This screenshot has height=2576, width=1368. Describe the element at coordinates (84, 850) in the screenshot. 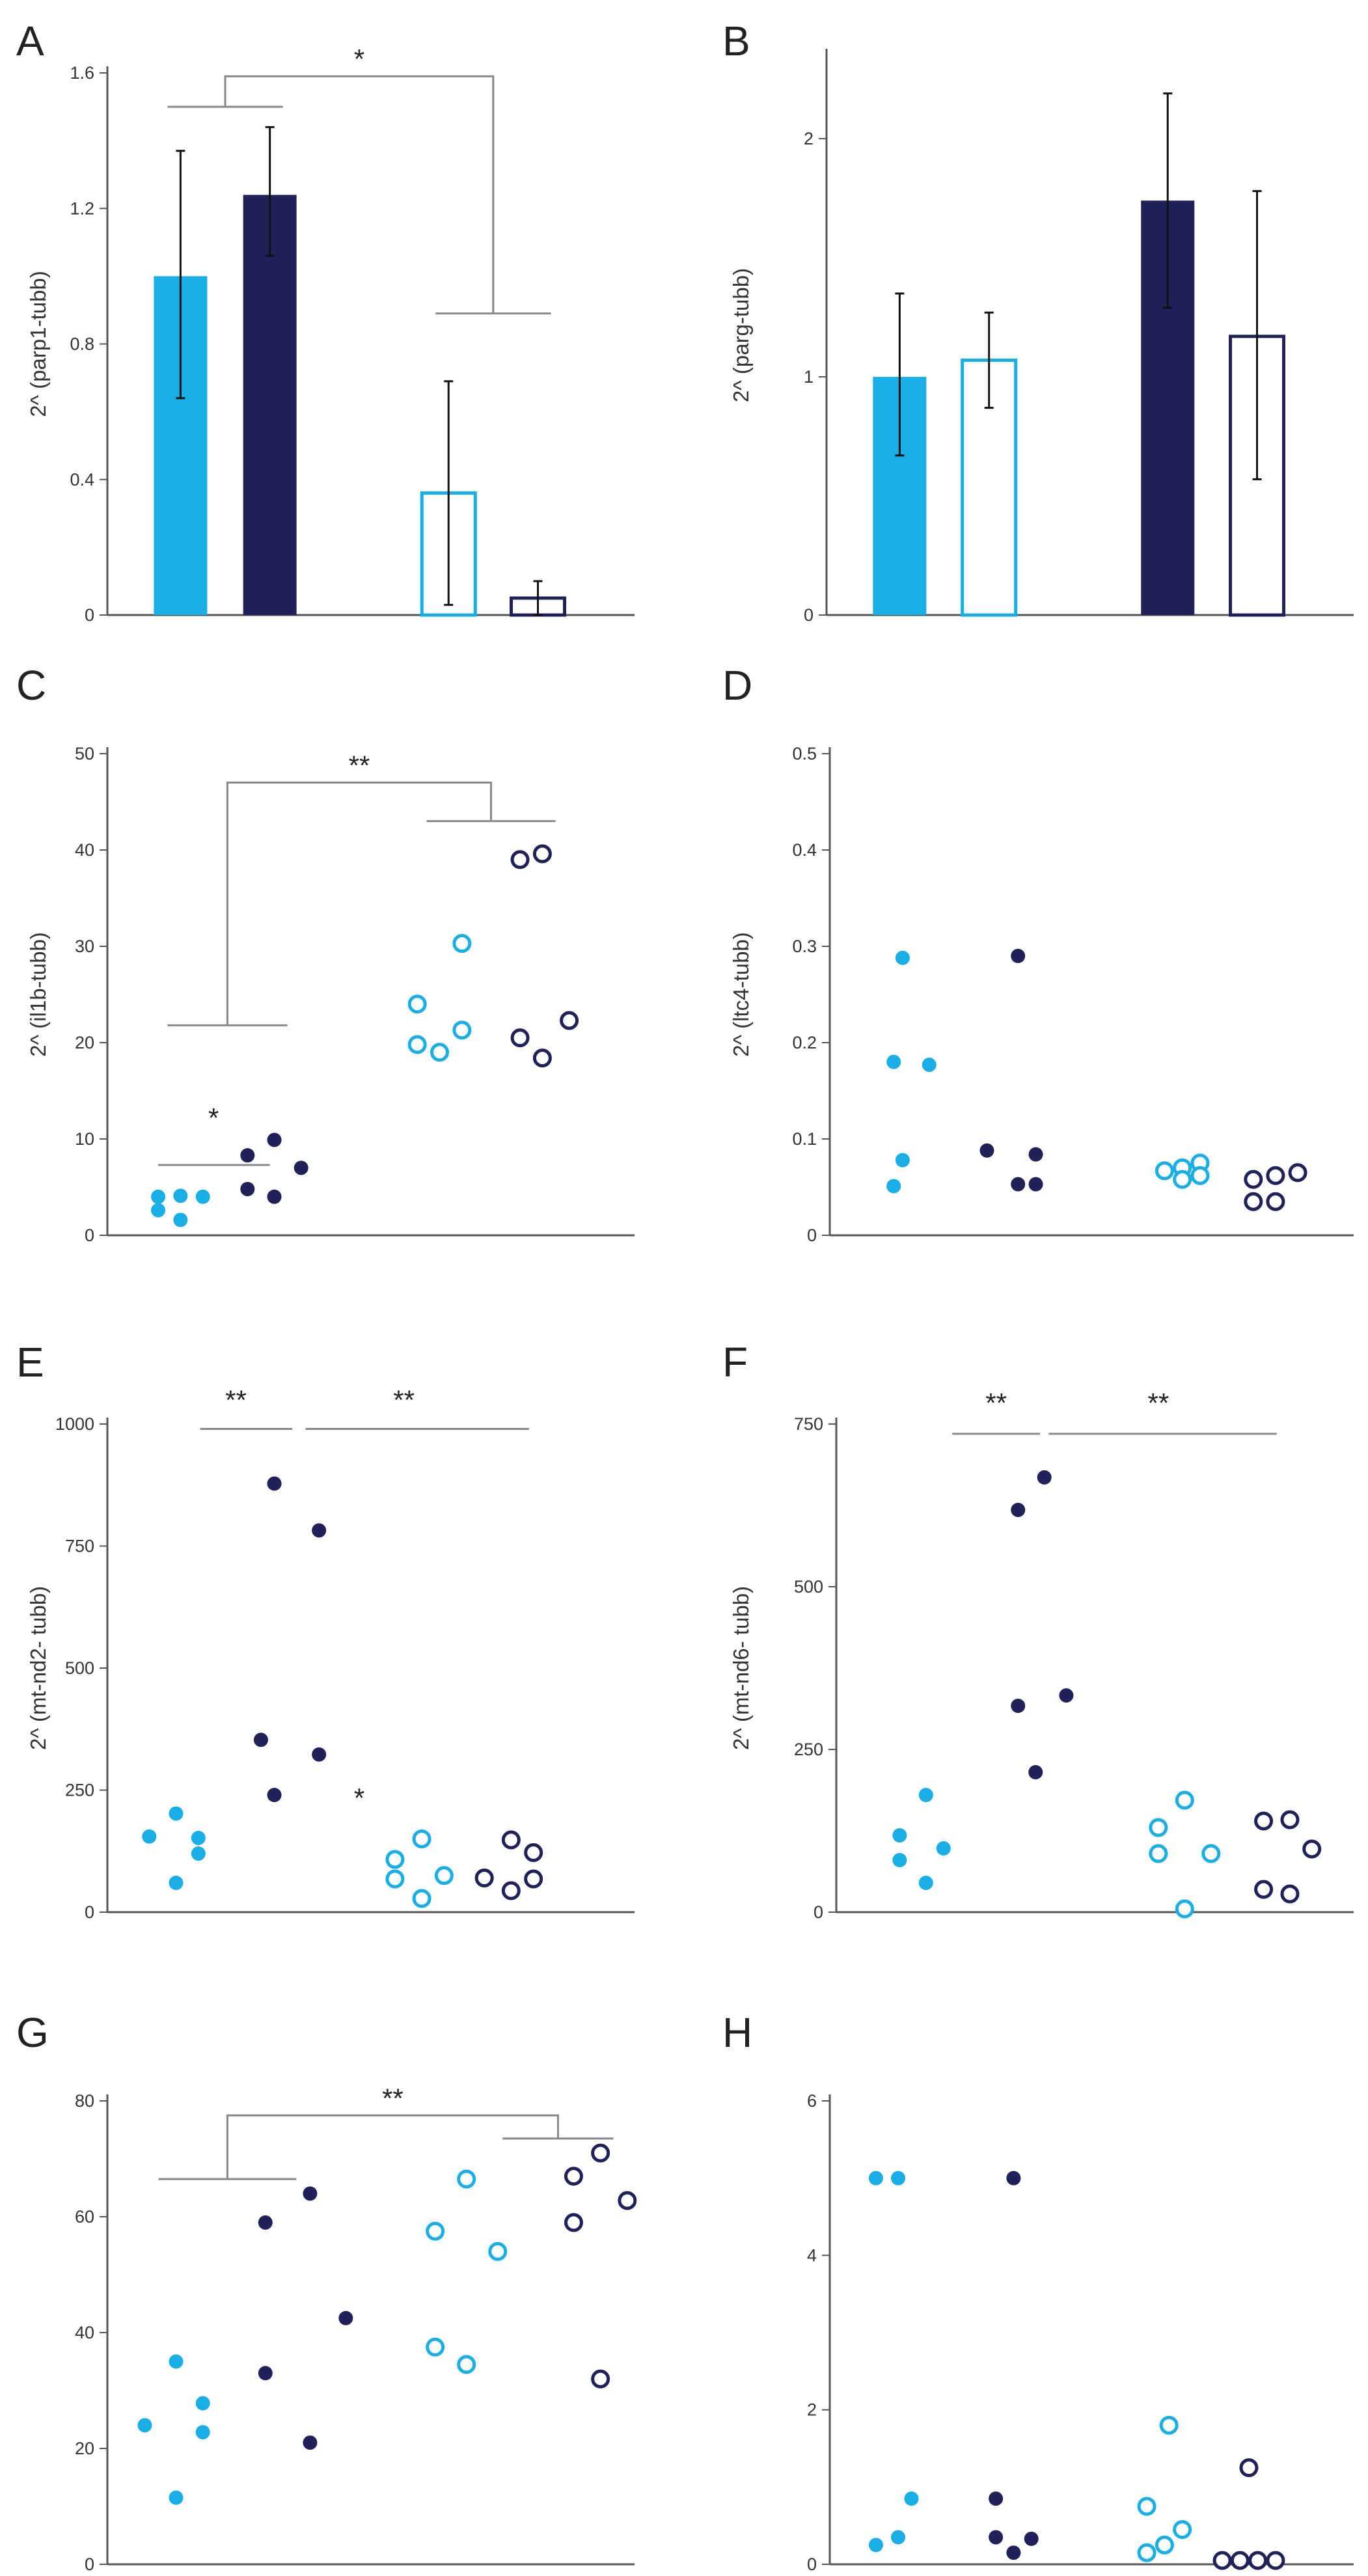

I see `y-tick-label: 40` at that location.